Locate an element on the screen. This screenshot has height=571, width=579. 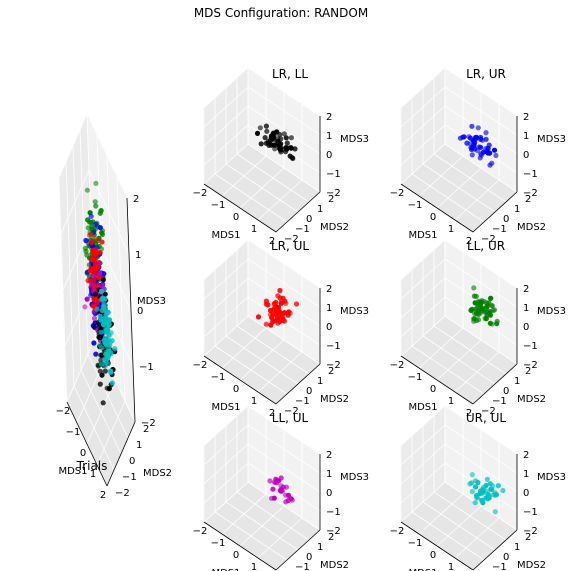
z-tick-label: −2 is located at coordinates (333, 531).